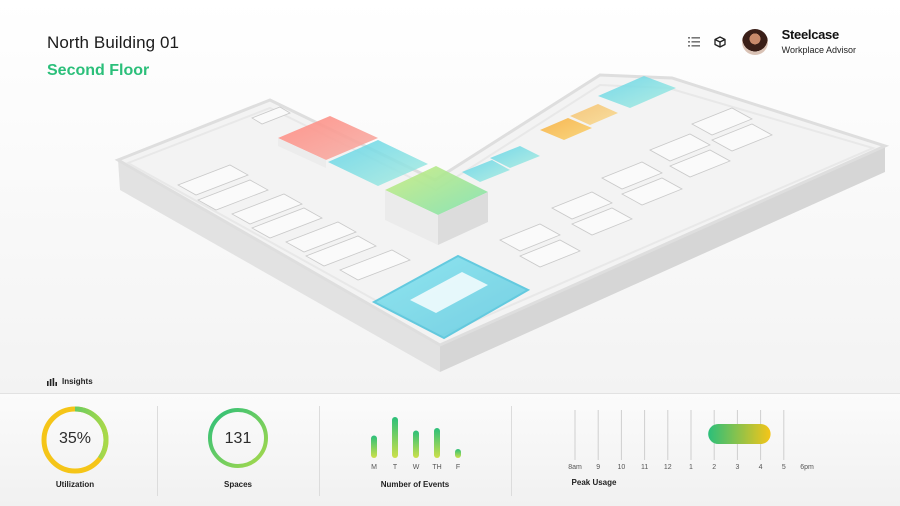 This screenshot has height=506, width=900. Describe the element at coordinates (575, 467) in the screenshot. I see `hour-label: 8am` at that location.